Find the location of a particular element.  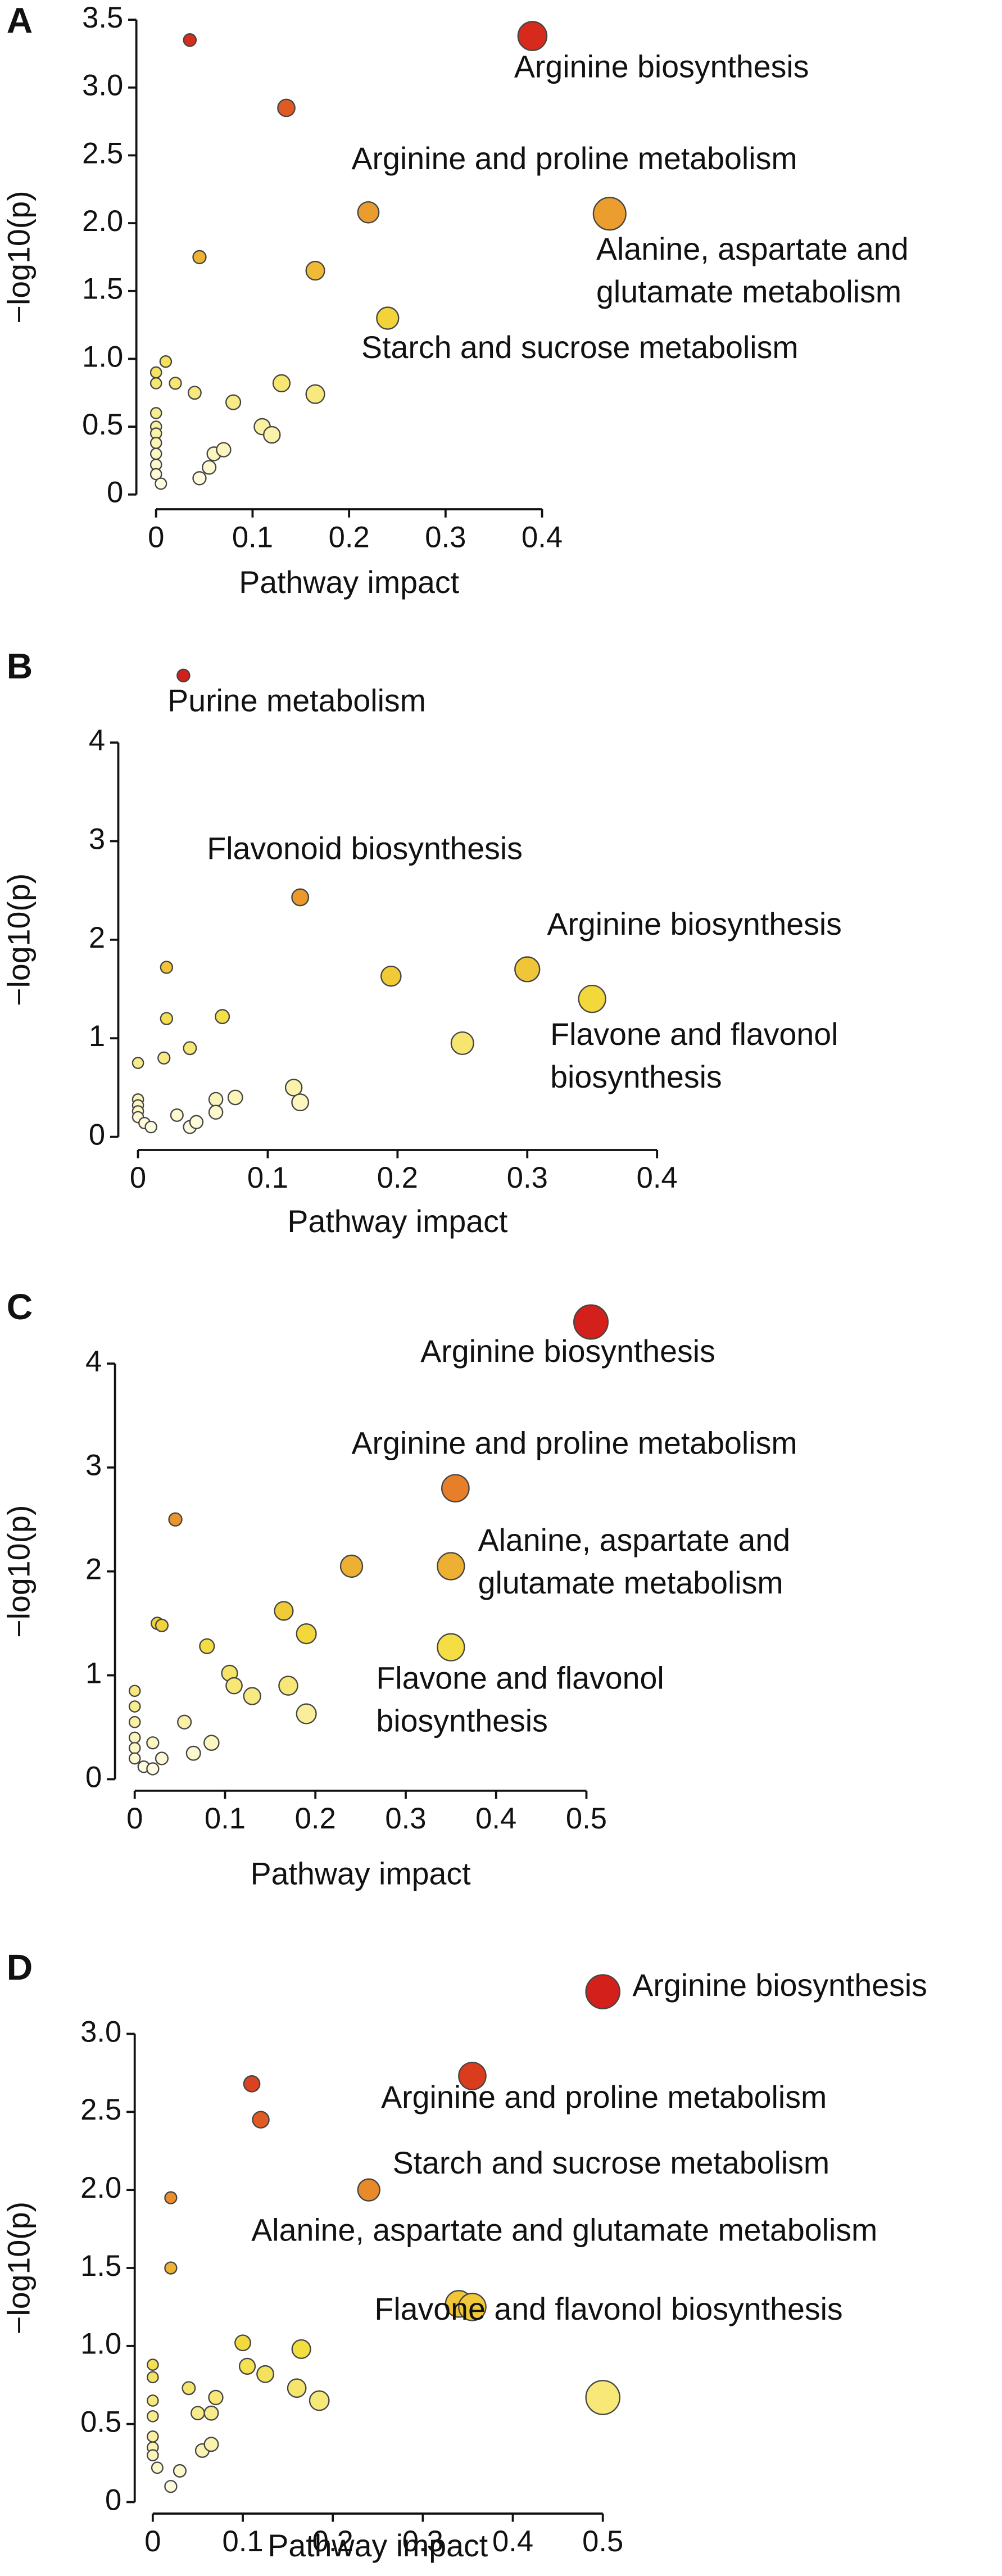

annotation: Purine metabolism is located at coordinates (296, 701).